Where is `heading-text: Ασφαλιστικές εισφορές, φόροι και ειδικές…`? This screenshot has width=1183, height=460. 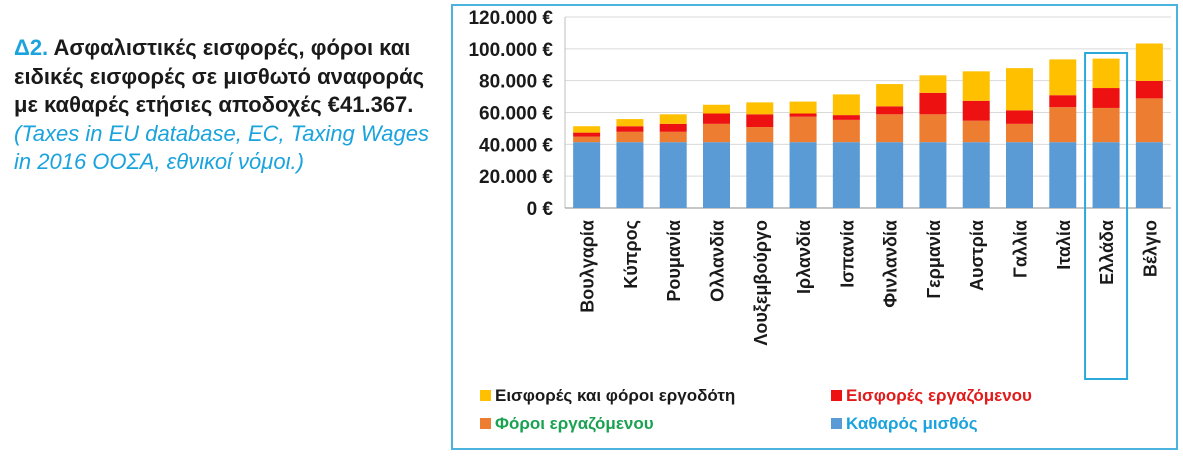
heading-text: Ασφαλιστικές εισφορές, φόροι και ειδικές… is located at coordinates (219, 76).